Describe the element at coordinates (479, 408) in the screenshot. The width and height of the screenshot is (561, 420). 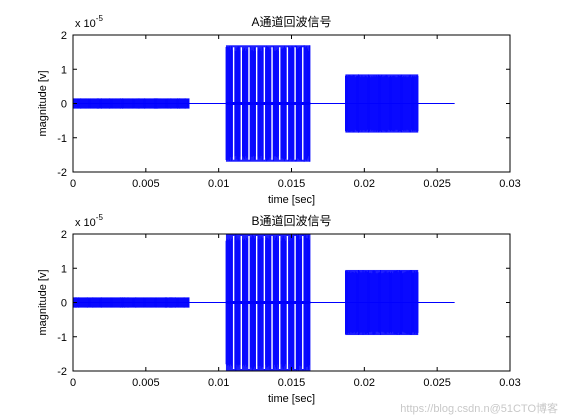
I see `watermark: https://blog.csdn.n@51CTO博客` at that location.